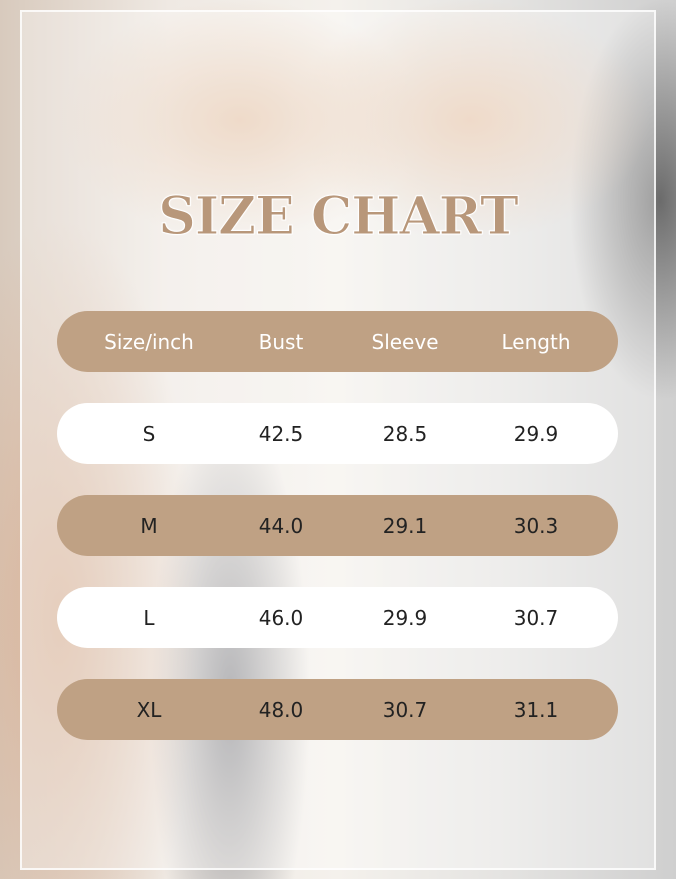  I want to click on cell-sleeve: 29.1, so click(405, 525).